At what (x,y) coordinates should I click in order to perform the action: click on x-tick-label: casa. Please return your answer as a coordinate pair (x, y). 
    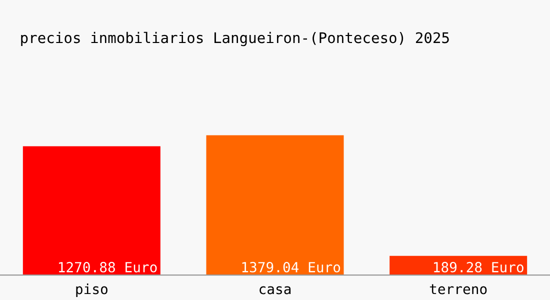
    Looking at the image, I should click on (275, 290).